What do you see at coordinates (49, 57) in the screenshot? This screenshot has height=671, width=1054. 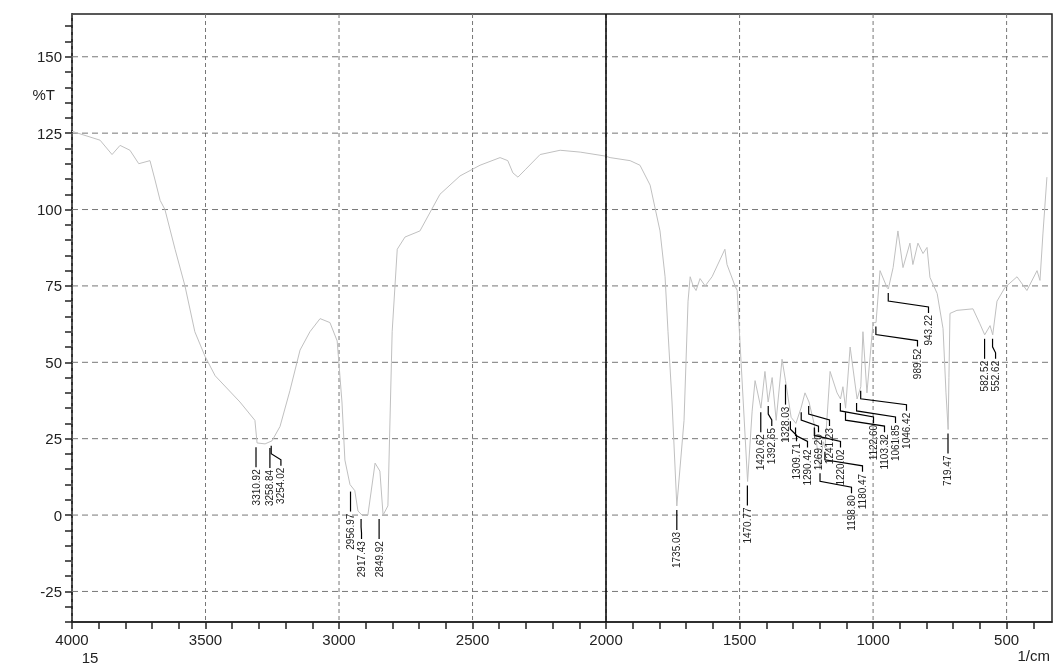 I see `y-tick-label: 150` at bounding box center [49, 57].